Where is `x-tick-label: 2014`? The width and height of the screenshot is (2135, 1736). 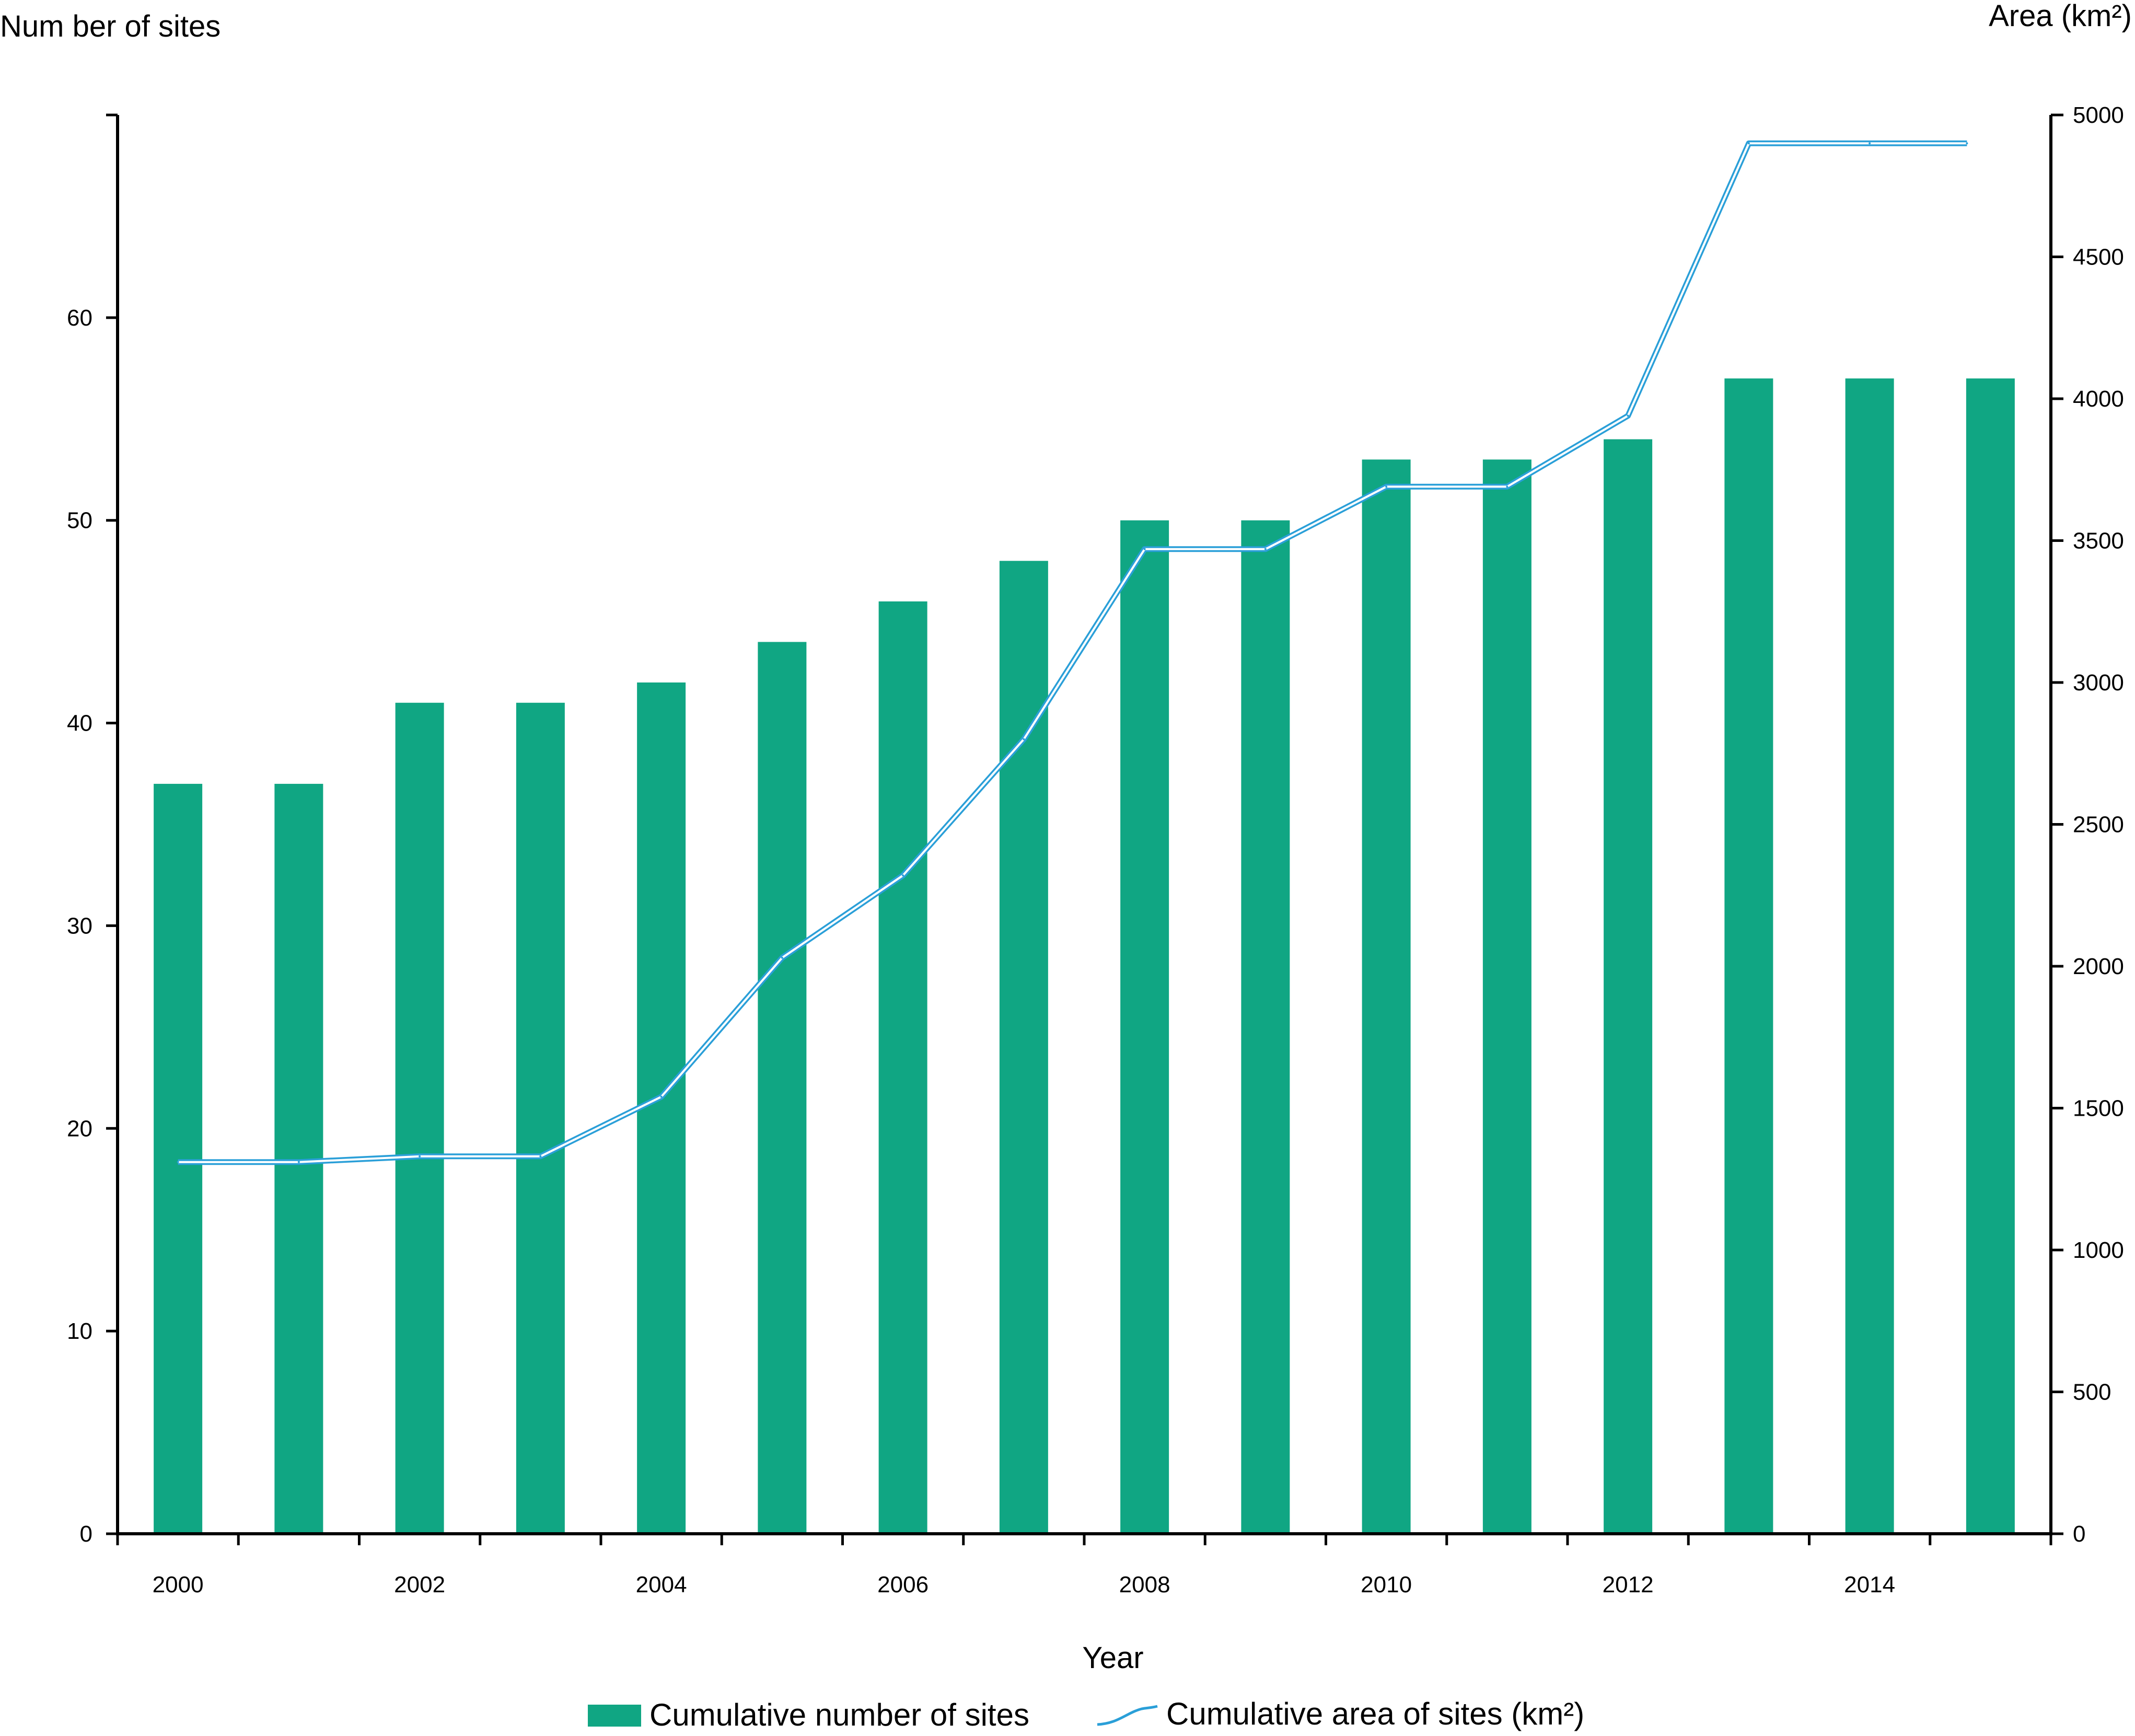
x-tick-label: 2014 is located at coordinates (1869, 1585).